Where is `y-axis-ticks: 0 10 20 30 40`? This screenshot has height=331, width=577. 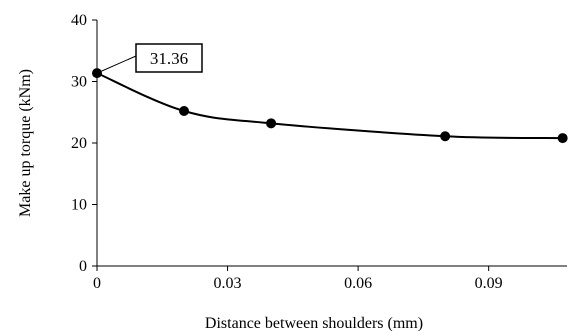 y-axis-ticks: 0 10 20 30 40 is located at coordinates (84, 143).